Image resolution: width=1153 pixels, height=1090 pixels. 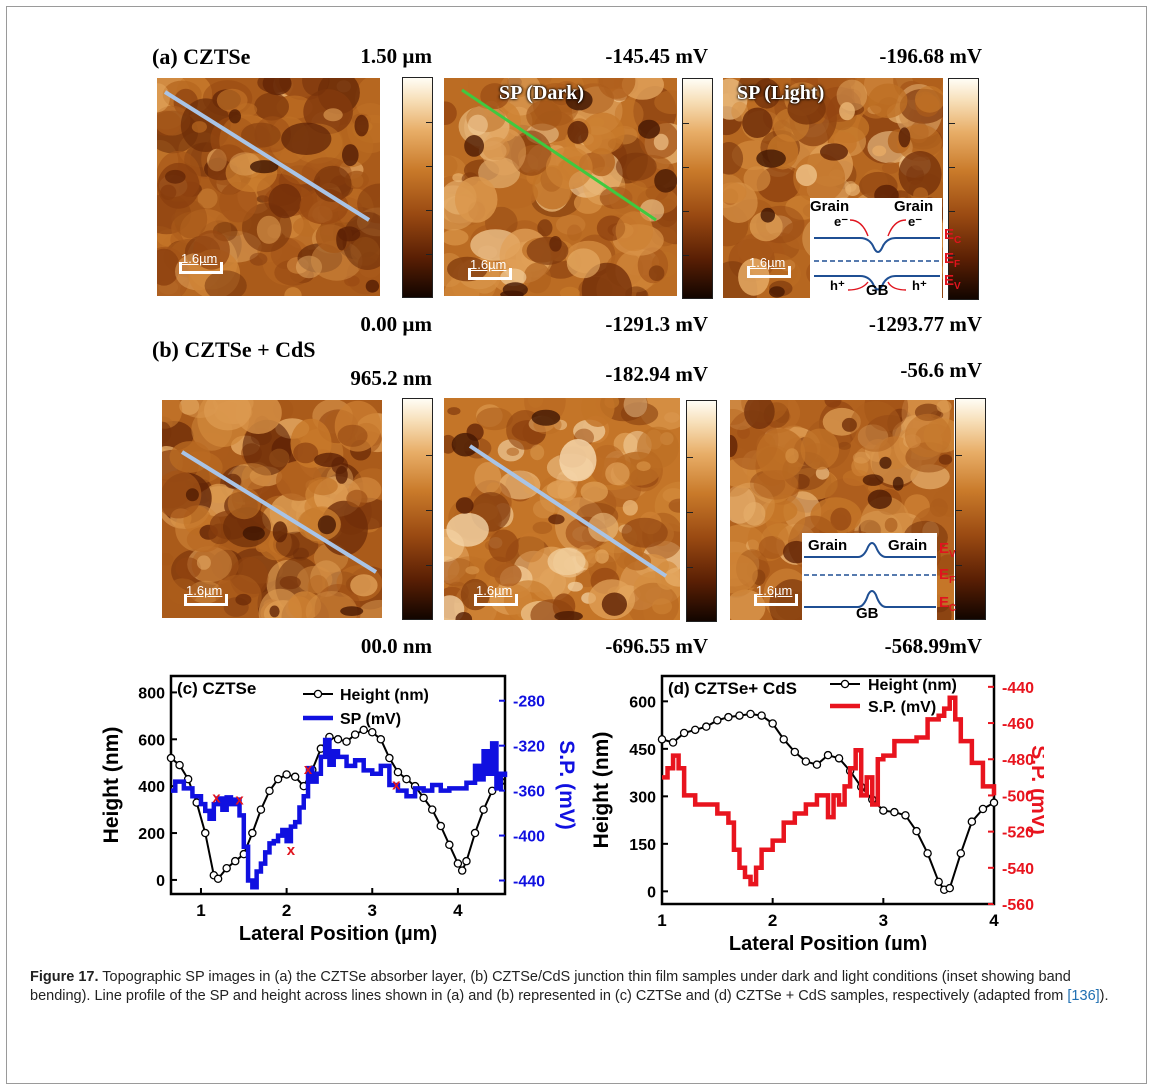 What do you see at coordinates (933, 646) in the screenshot?
I see `scale-bottom-b3: -568.99mV` at bounding box center [933, 646].